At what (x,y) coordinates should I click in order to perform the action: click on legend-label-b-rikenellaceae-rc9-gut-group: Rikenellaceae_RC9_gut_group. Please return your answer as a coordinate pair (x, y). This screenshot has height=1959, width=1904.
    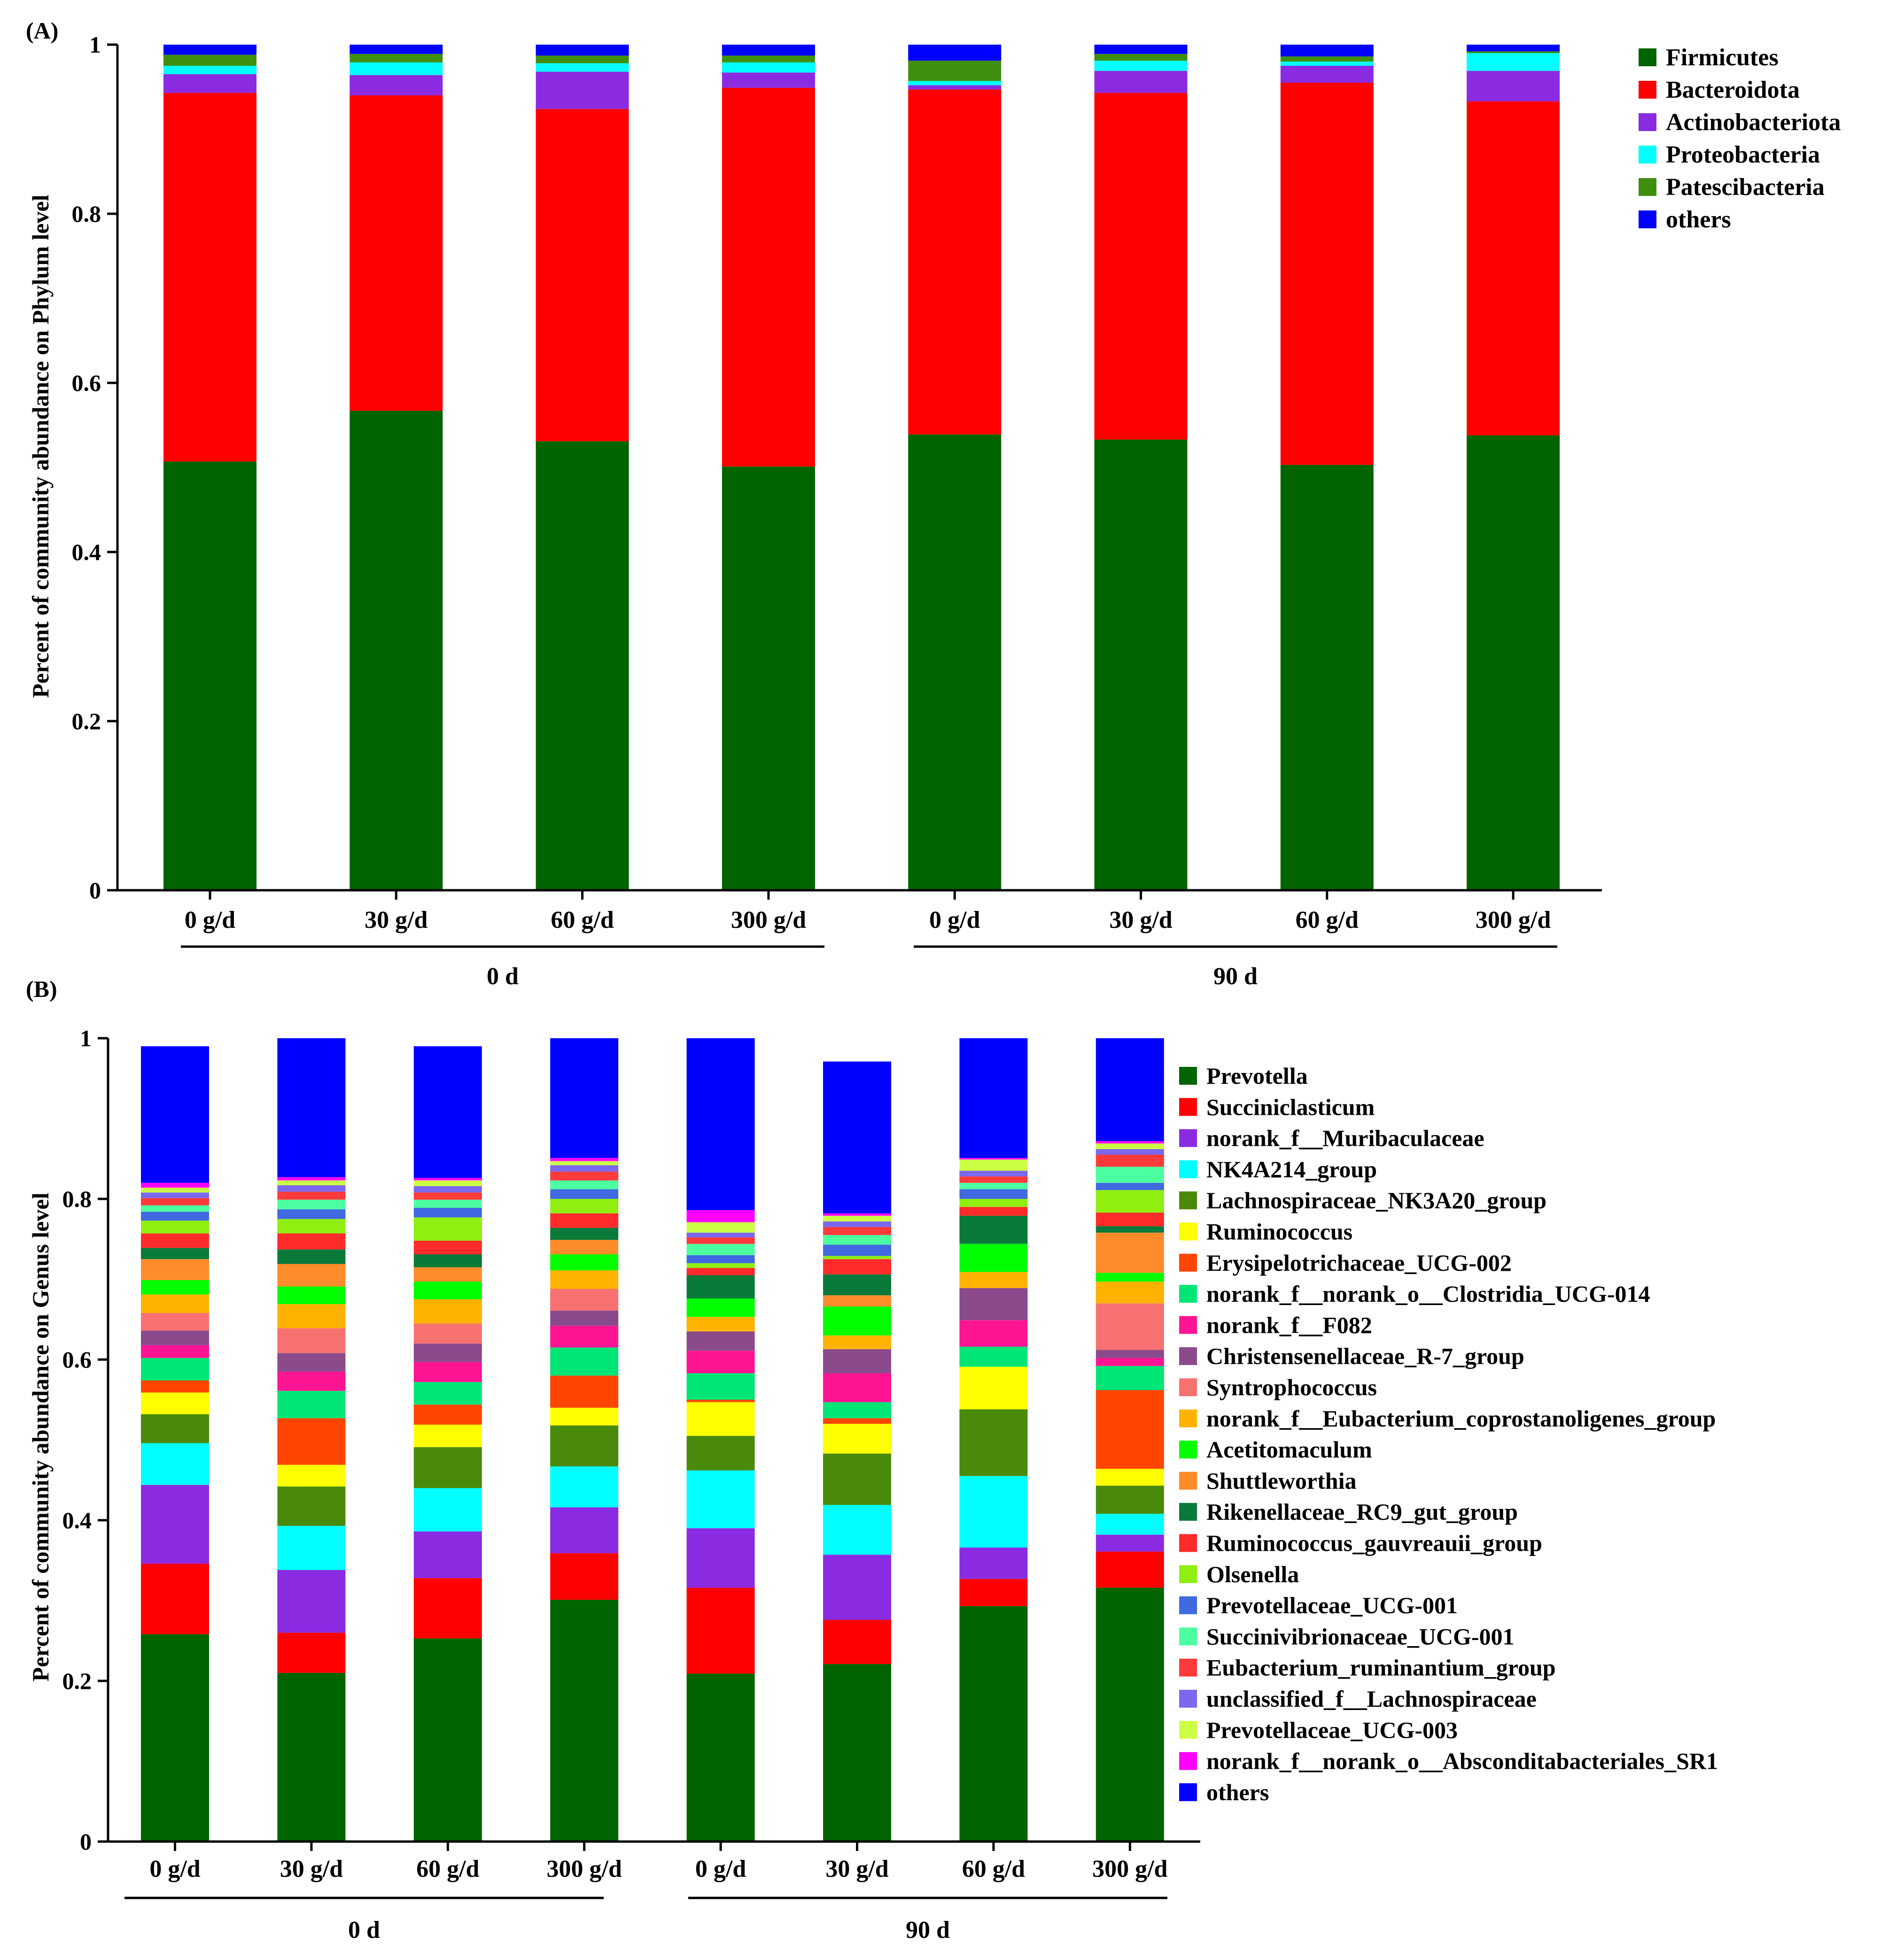
    Looking at the image, I should click on (1362, 1512).